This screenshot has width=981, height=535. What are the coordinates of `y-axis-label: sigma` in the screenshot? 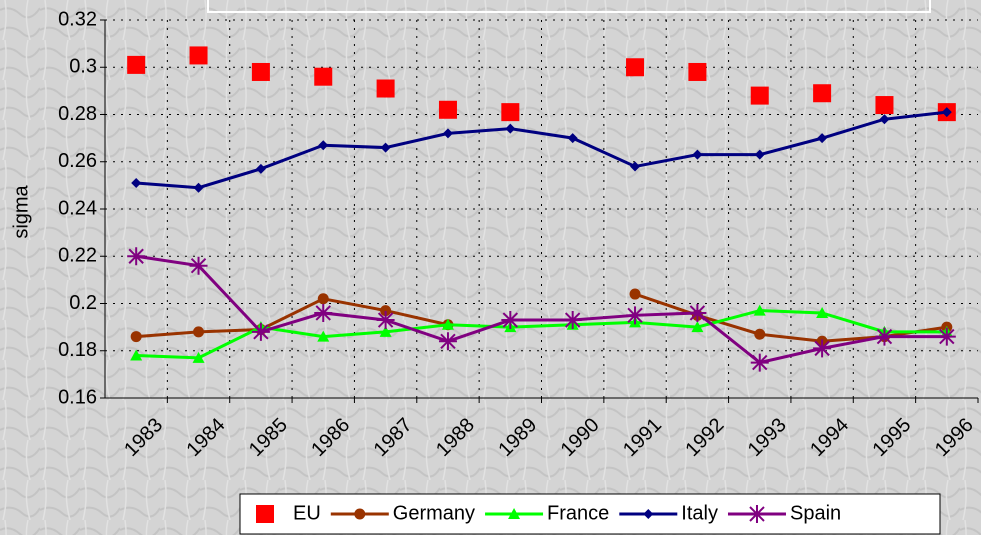 It's located at (21, 211).